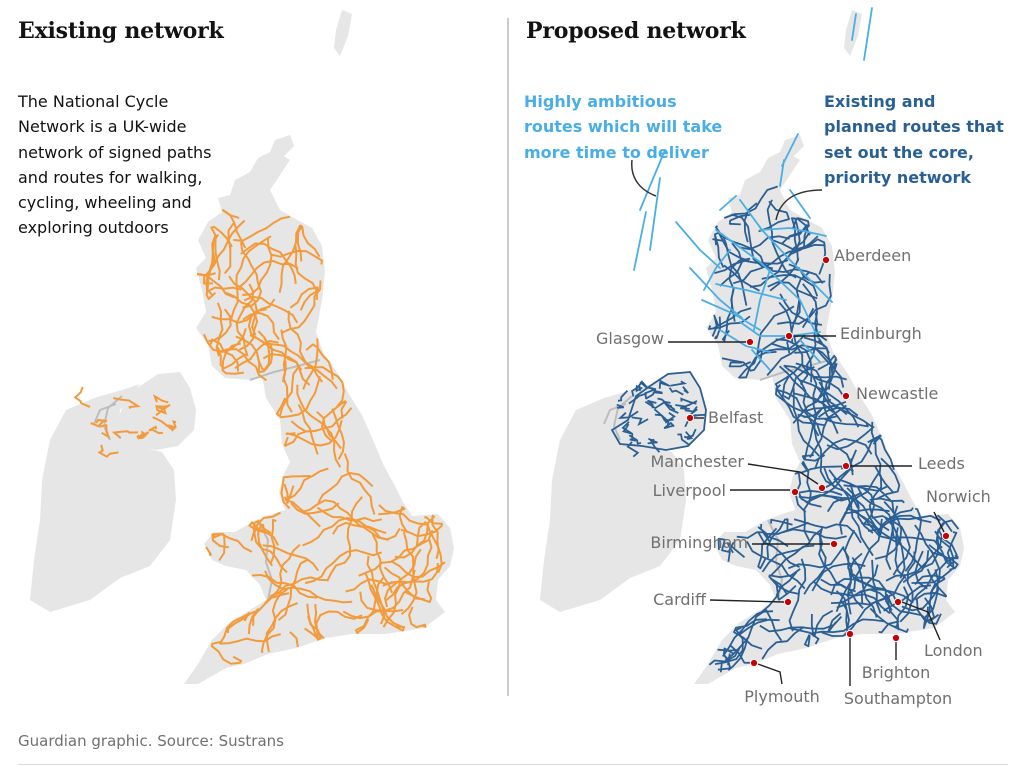  What do you see at coordinates (958, 496) in the screenshot?
I see `norwich-label: Norwich` at bounding box center [958, 496].